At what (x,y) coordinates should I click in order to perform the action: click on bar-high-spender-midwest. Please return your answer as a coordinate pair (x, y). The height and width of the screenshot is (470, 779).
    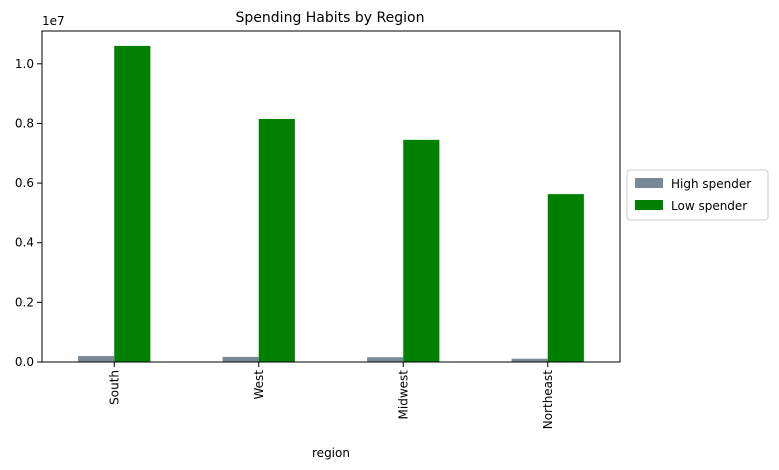
    Looking at the image, I should click on (385, 359).